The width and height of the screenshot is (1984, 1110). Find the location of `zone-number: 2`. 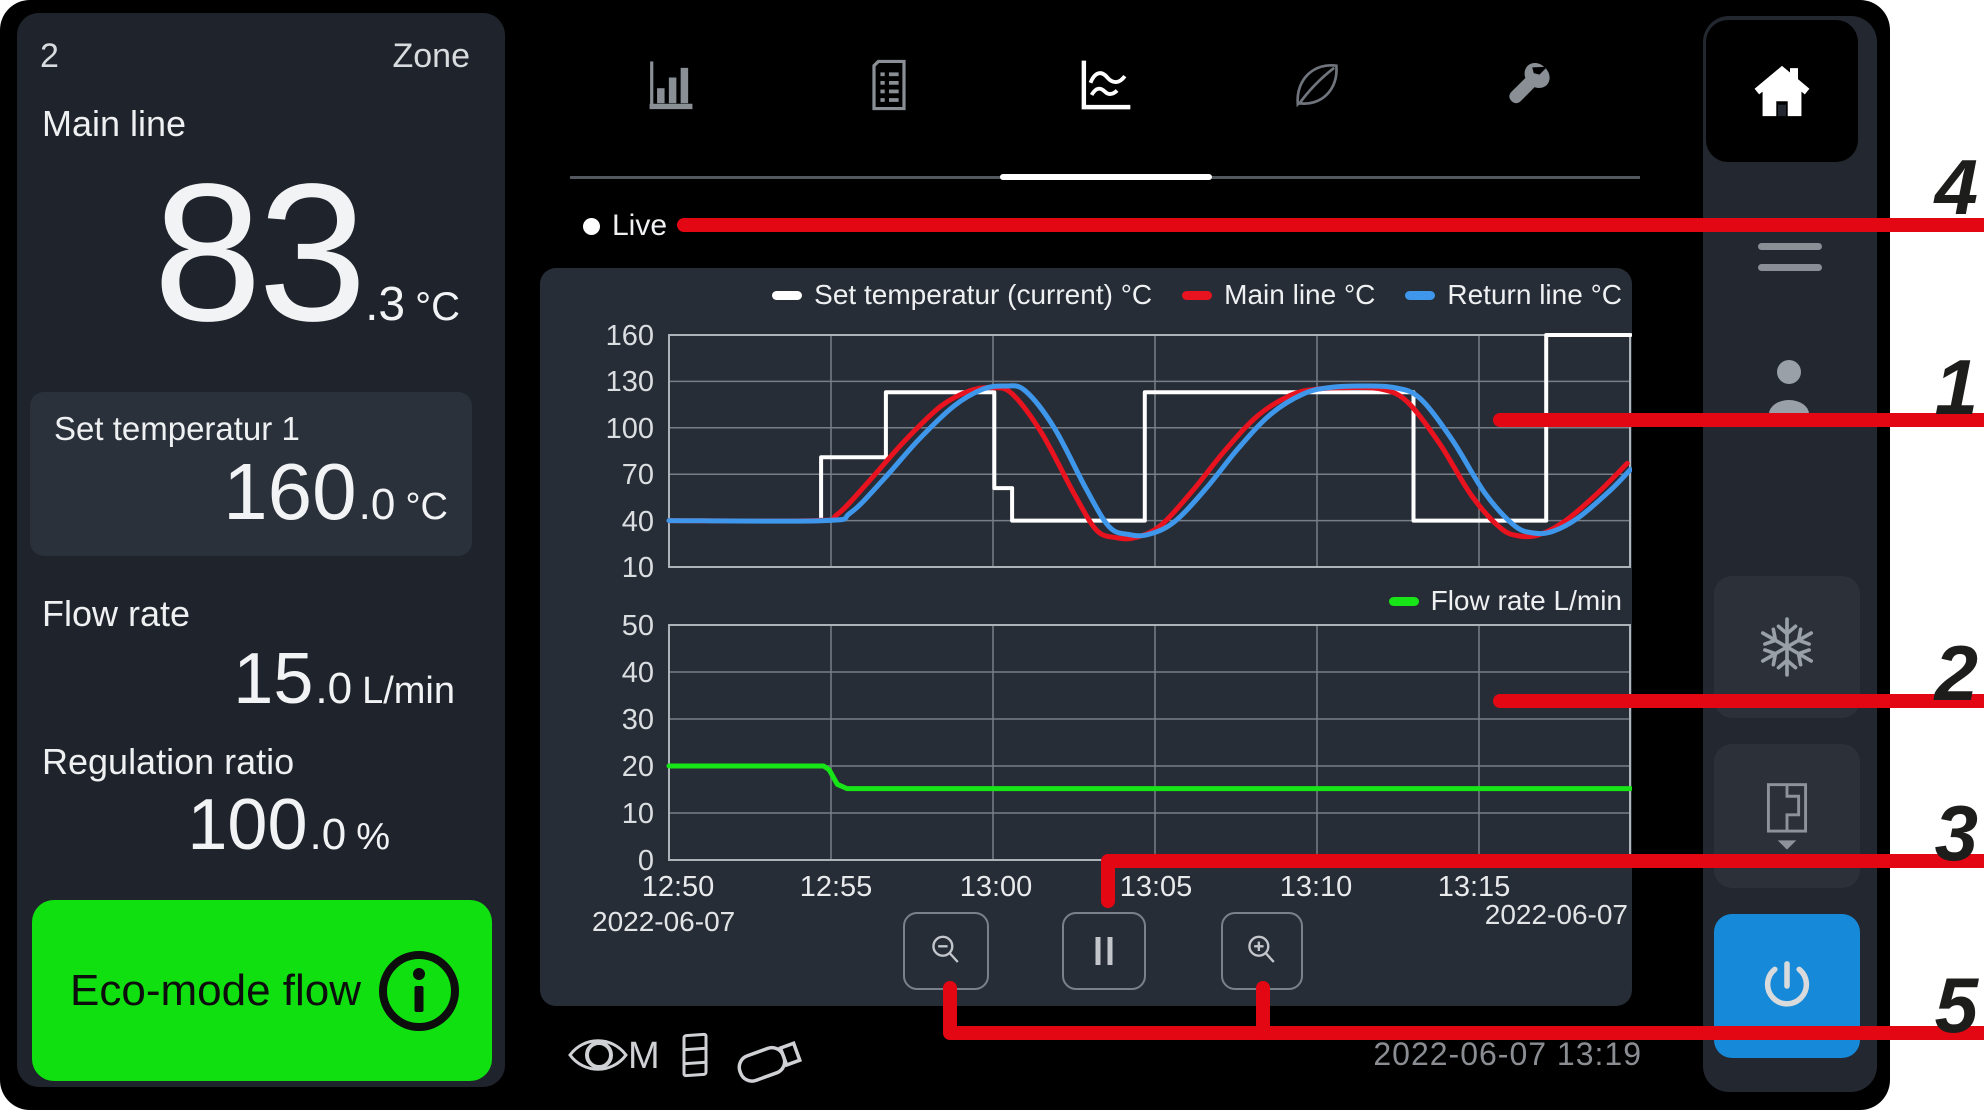

zone-number: 2 is located at coordinates (49, 56).